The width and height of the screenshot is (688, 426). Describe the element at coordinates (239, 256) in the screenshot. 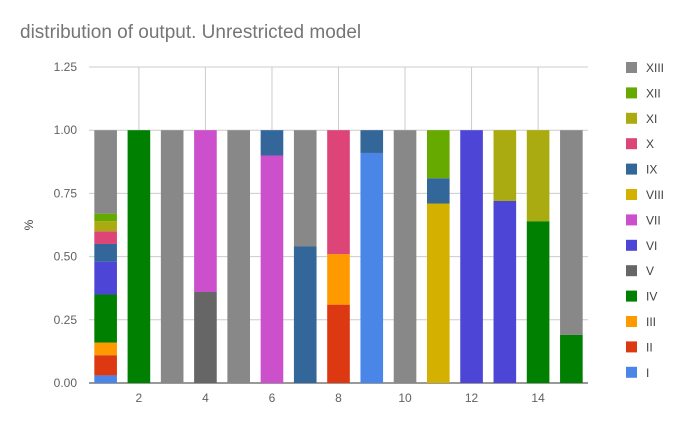

I see `bar-segment-XIII-x5` at that location.